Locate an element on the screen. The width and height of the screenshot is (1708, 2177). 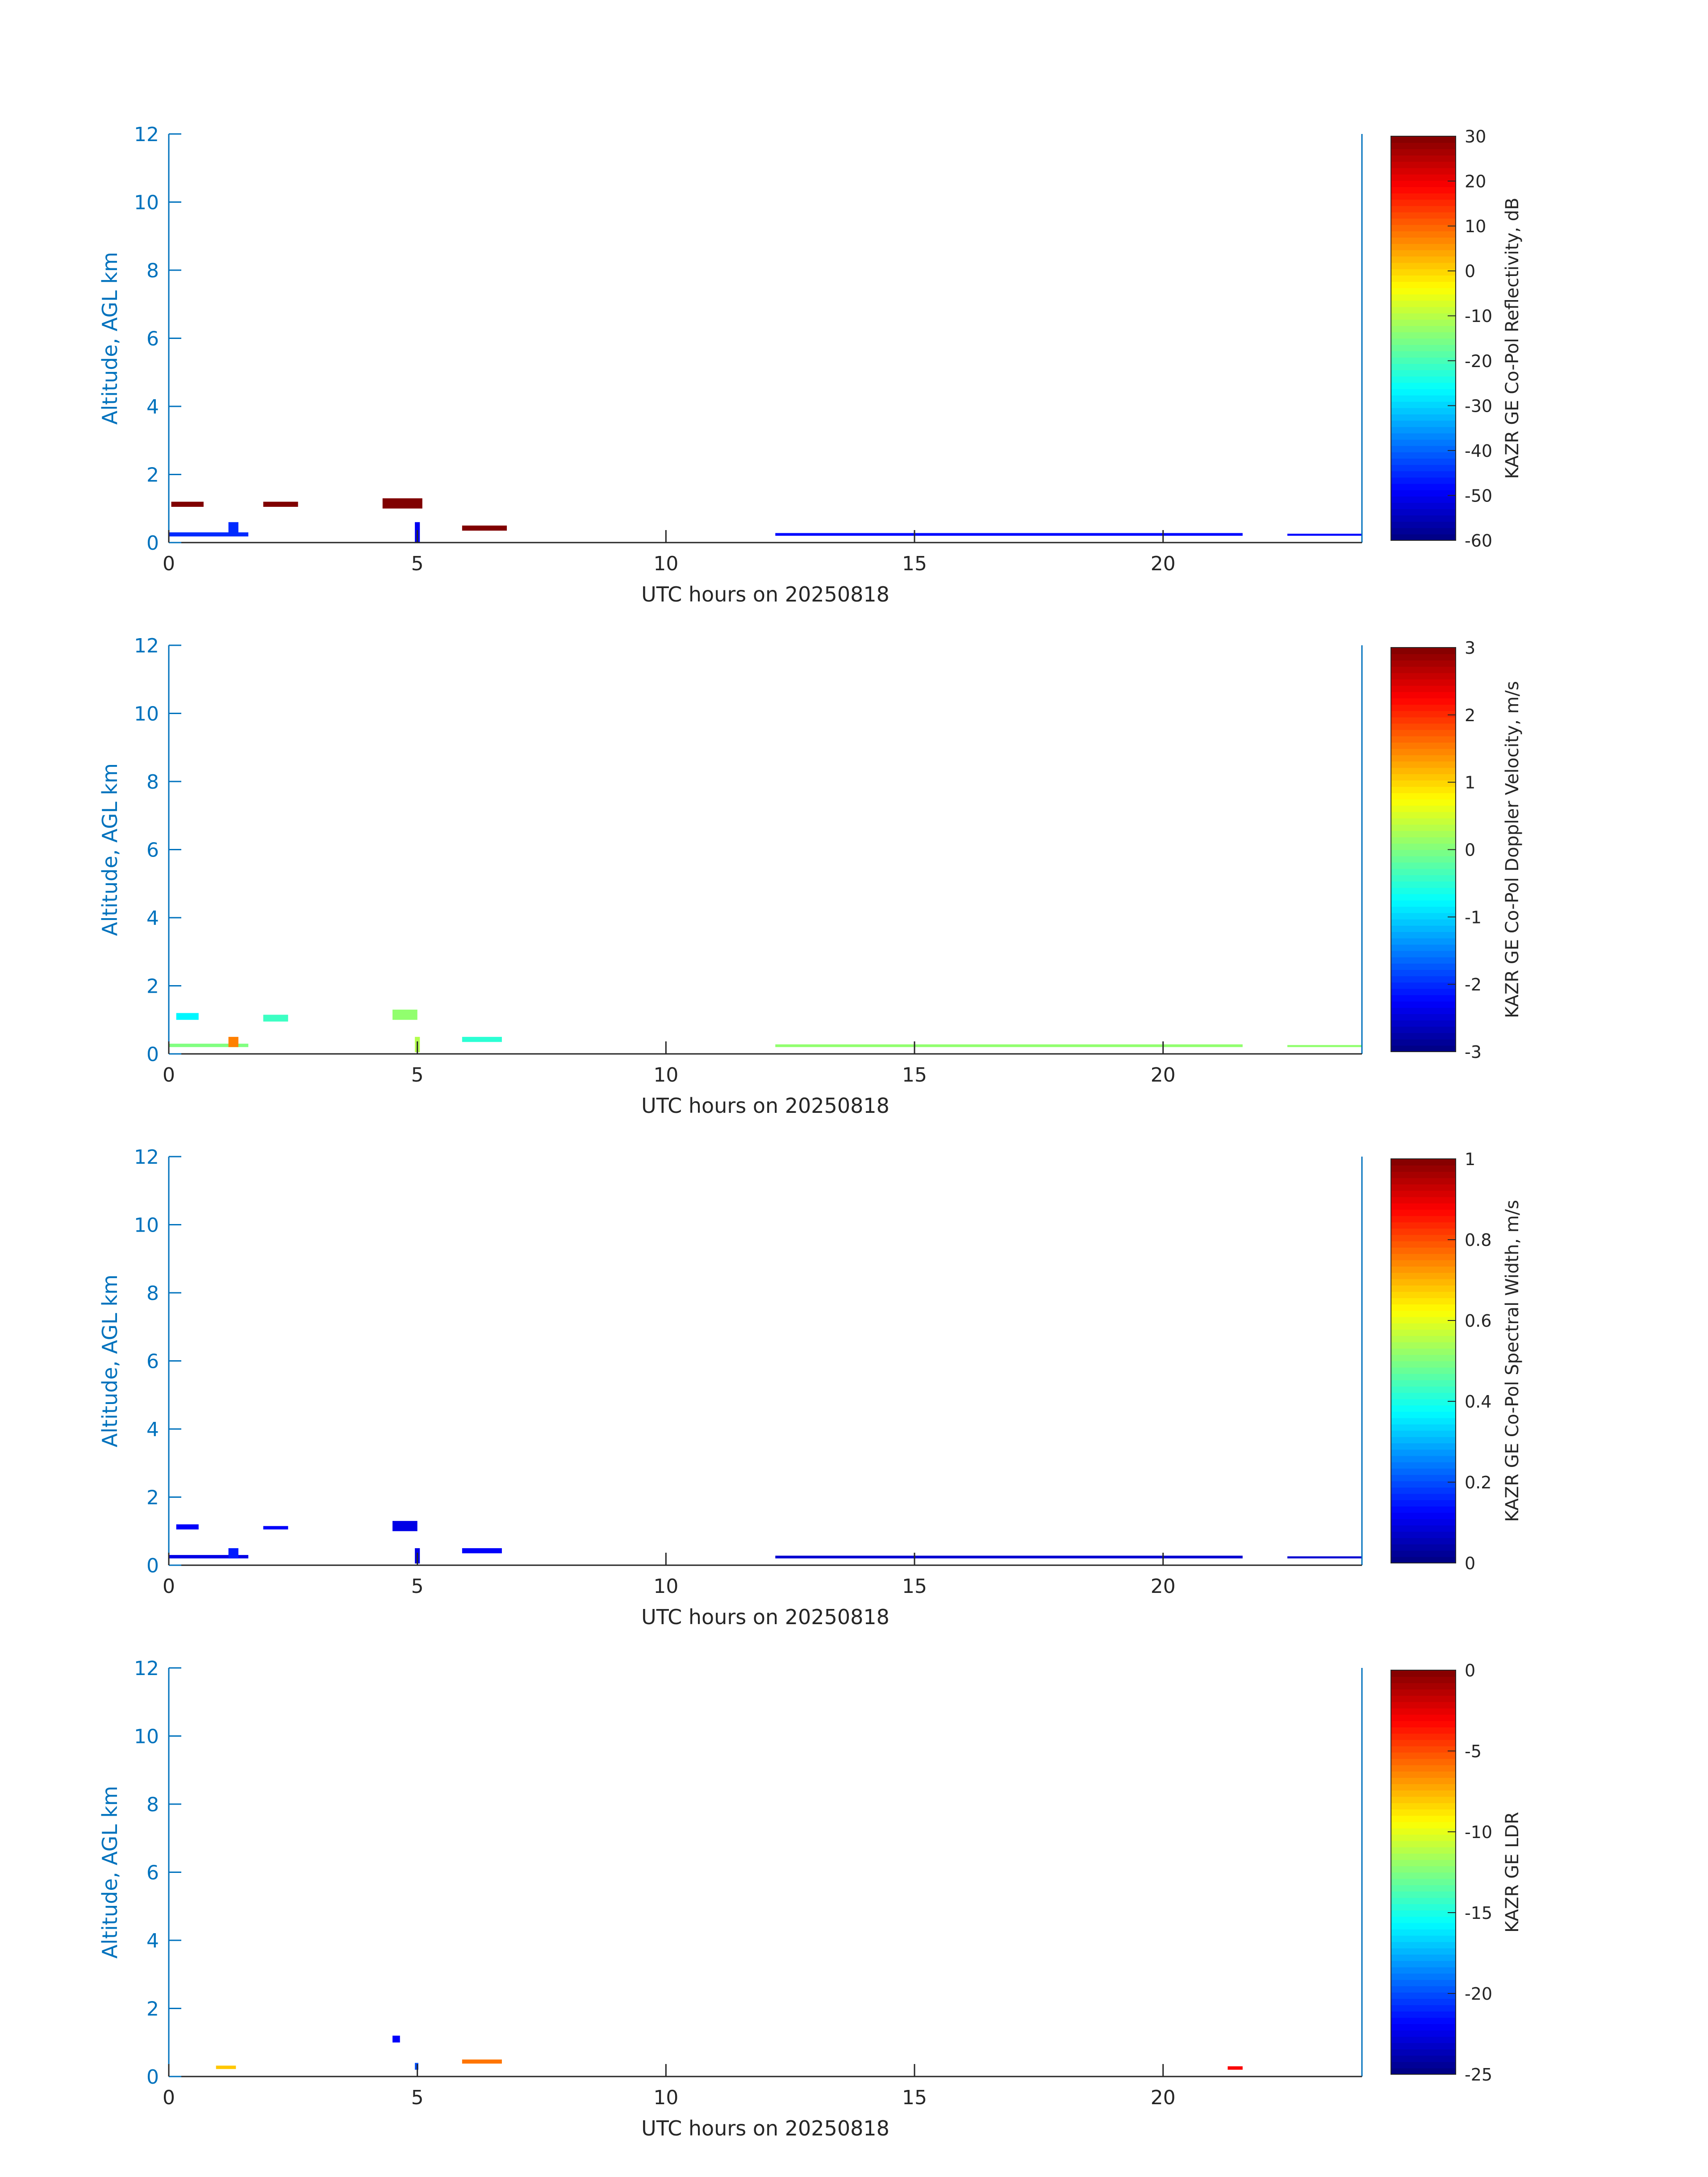
x-axis-label: UTC hours on 20250818 is located at coordinates (765, 2128).